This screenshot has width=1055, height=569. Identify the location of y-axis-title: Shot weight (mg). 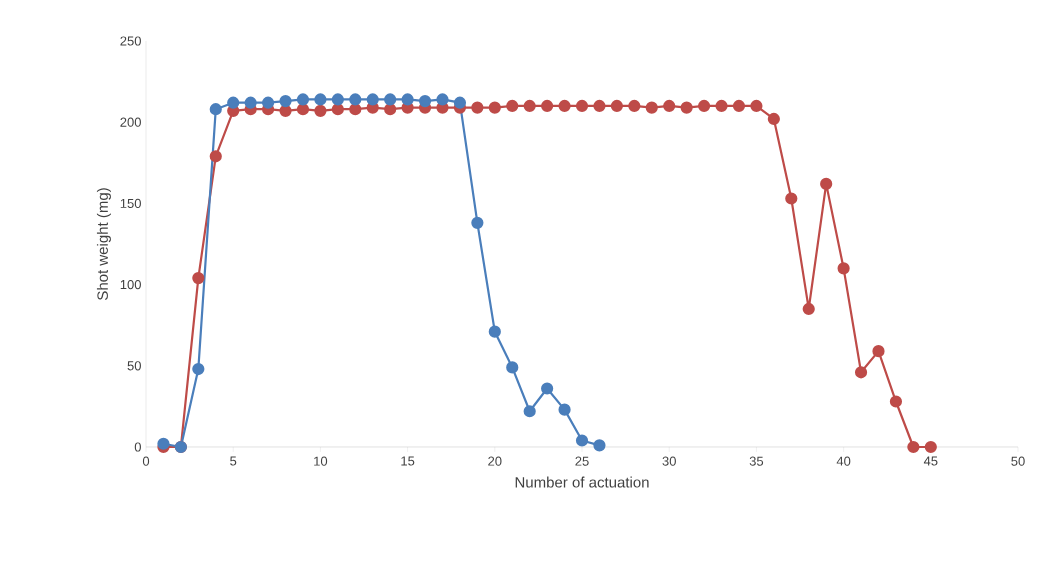
(103, 244).